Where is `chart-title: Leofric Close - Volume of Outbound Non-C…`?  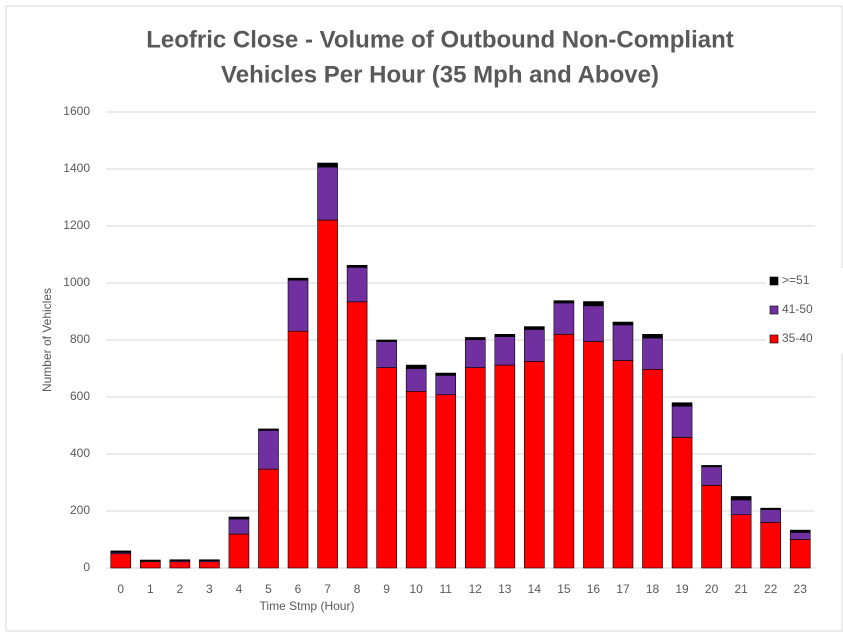 chart-title: Leofric Close - Volume of Outbound Non-C… is located at coordinates (440, 39).